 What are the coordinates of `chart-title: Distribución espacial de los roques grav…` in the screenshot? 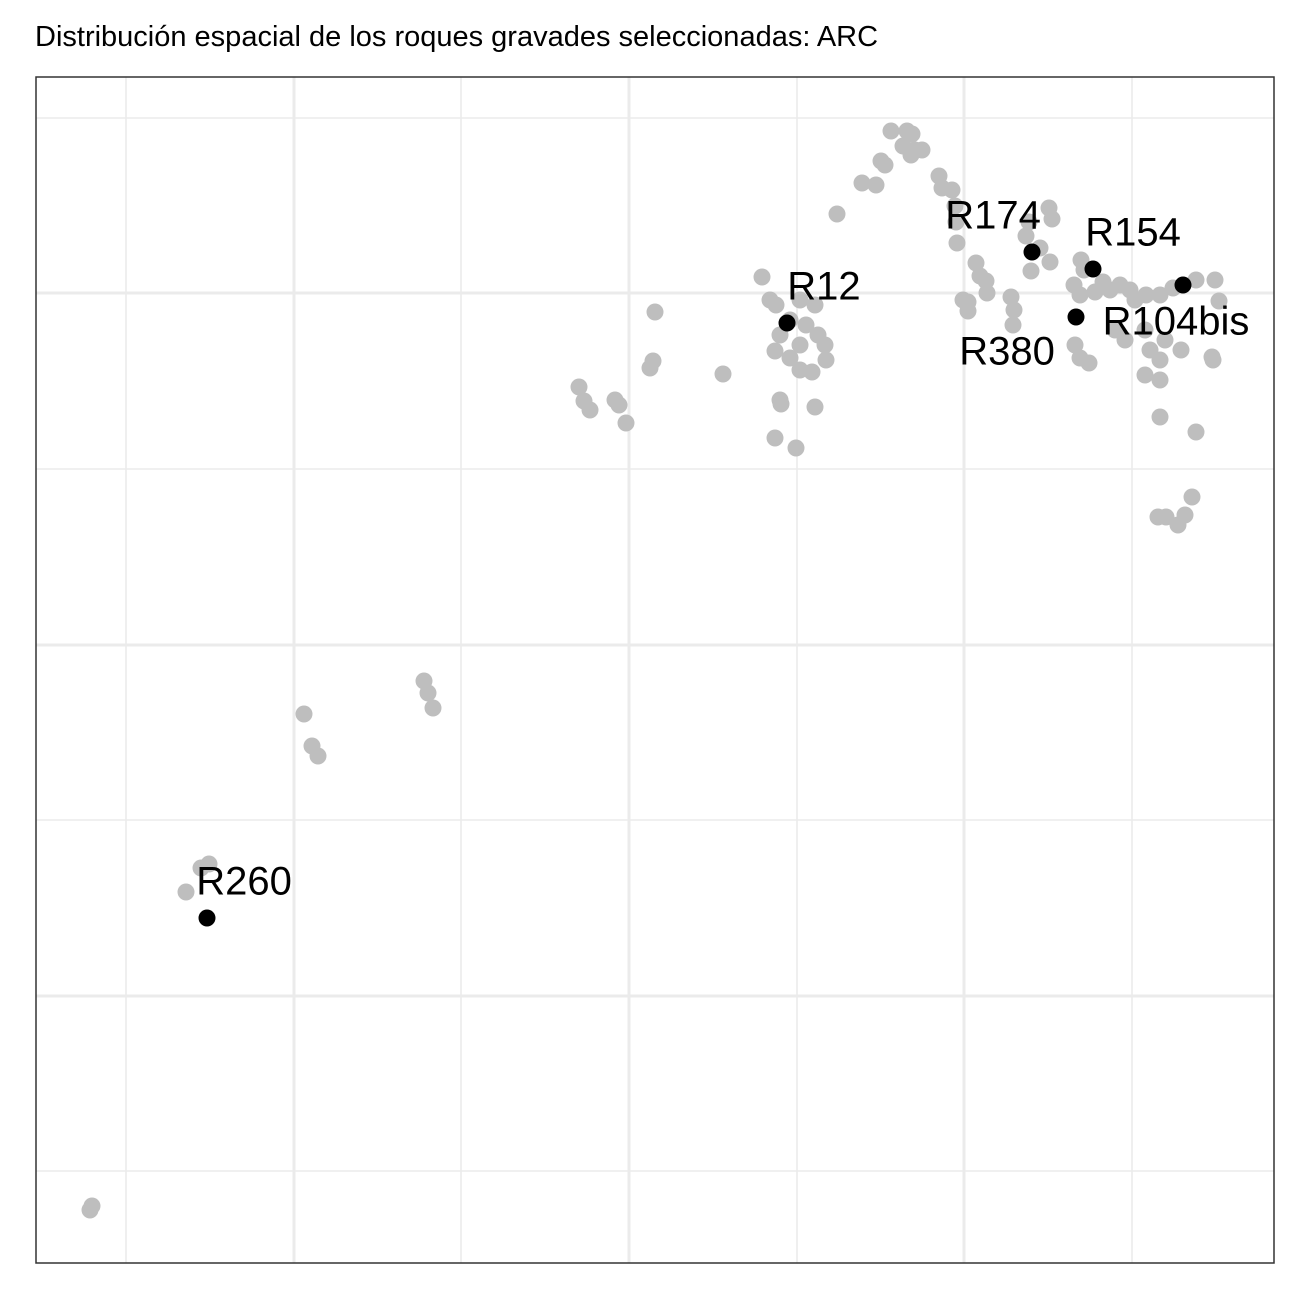 It's located at (456, 37).